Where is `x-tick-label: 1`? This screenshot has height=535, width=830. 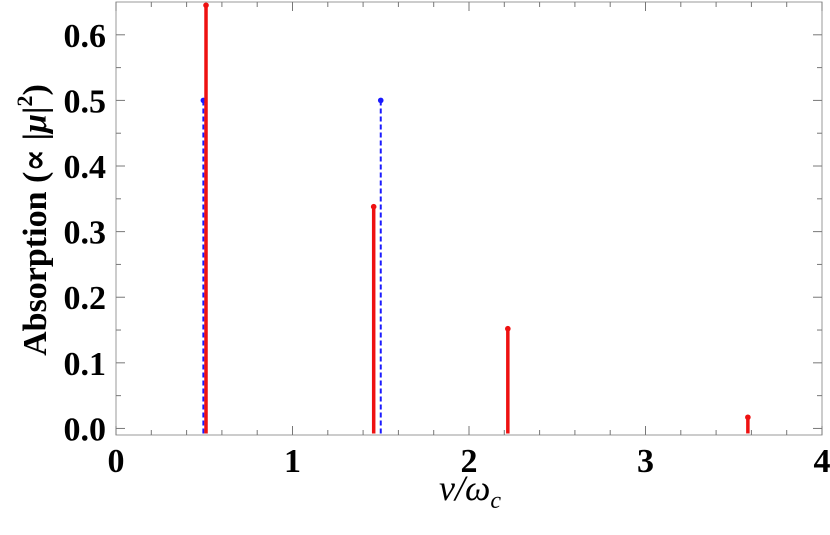
x-tick-label: 1 is located at coordinates (292, 461).